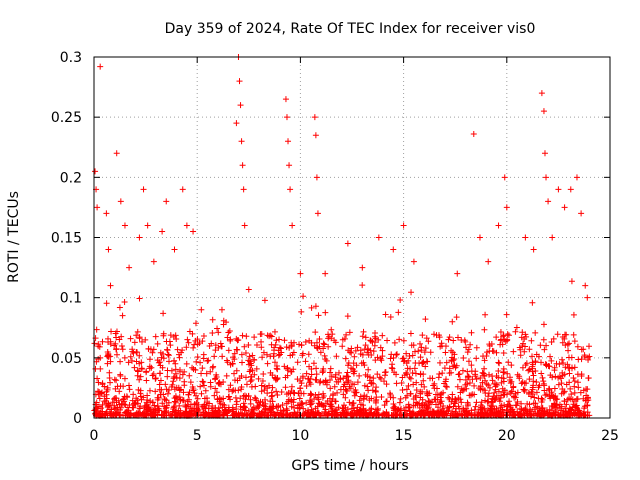  Describe the element at coordinates (66, 239) in the screenshot. I see `y-tick-label: 0.15` at that location.